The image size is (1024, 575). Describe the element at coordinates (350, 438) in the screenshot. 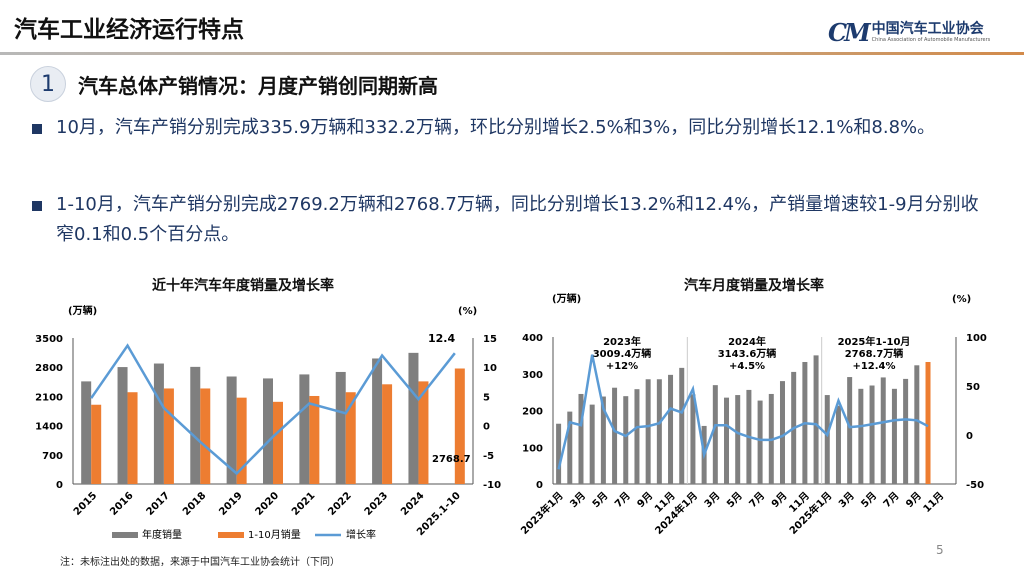

I see `bar-jan-oct-2022` at that location.